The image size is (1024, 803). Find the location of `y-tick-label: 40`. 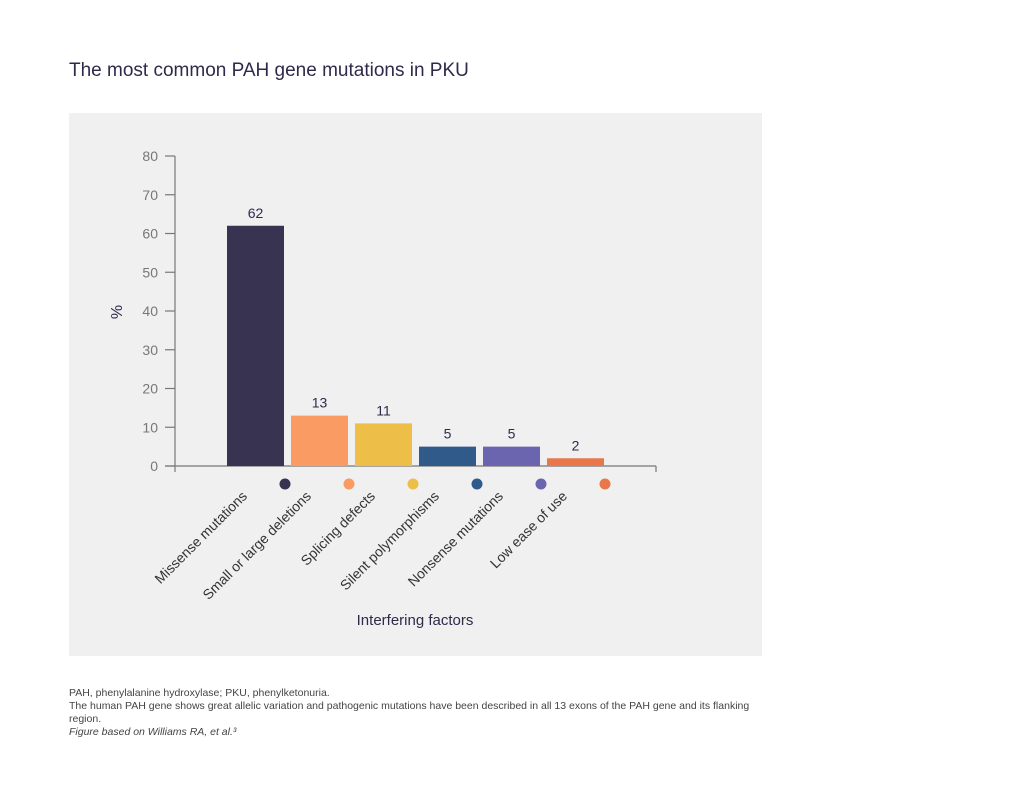

y-tick-label: 40 is located at coordinates (150, 311).